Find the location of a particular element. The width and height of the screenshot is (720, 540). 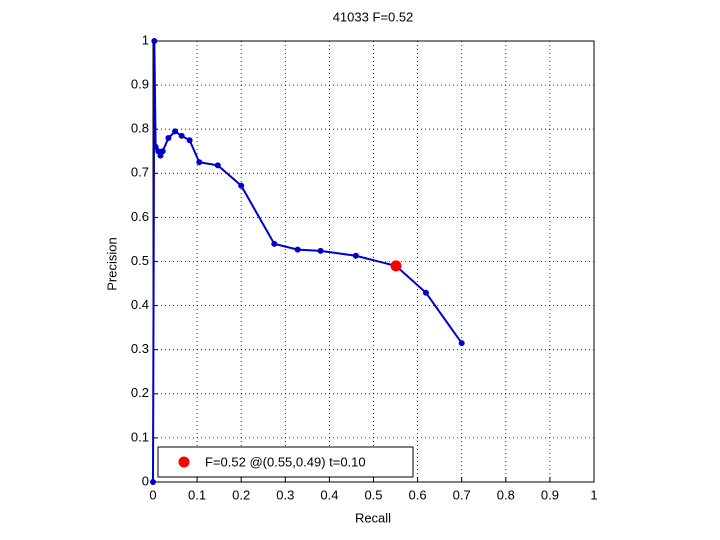

y-tick-label: 0.4 is located at coordinates (140, 304).